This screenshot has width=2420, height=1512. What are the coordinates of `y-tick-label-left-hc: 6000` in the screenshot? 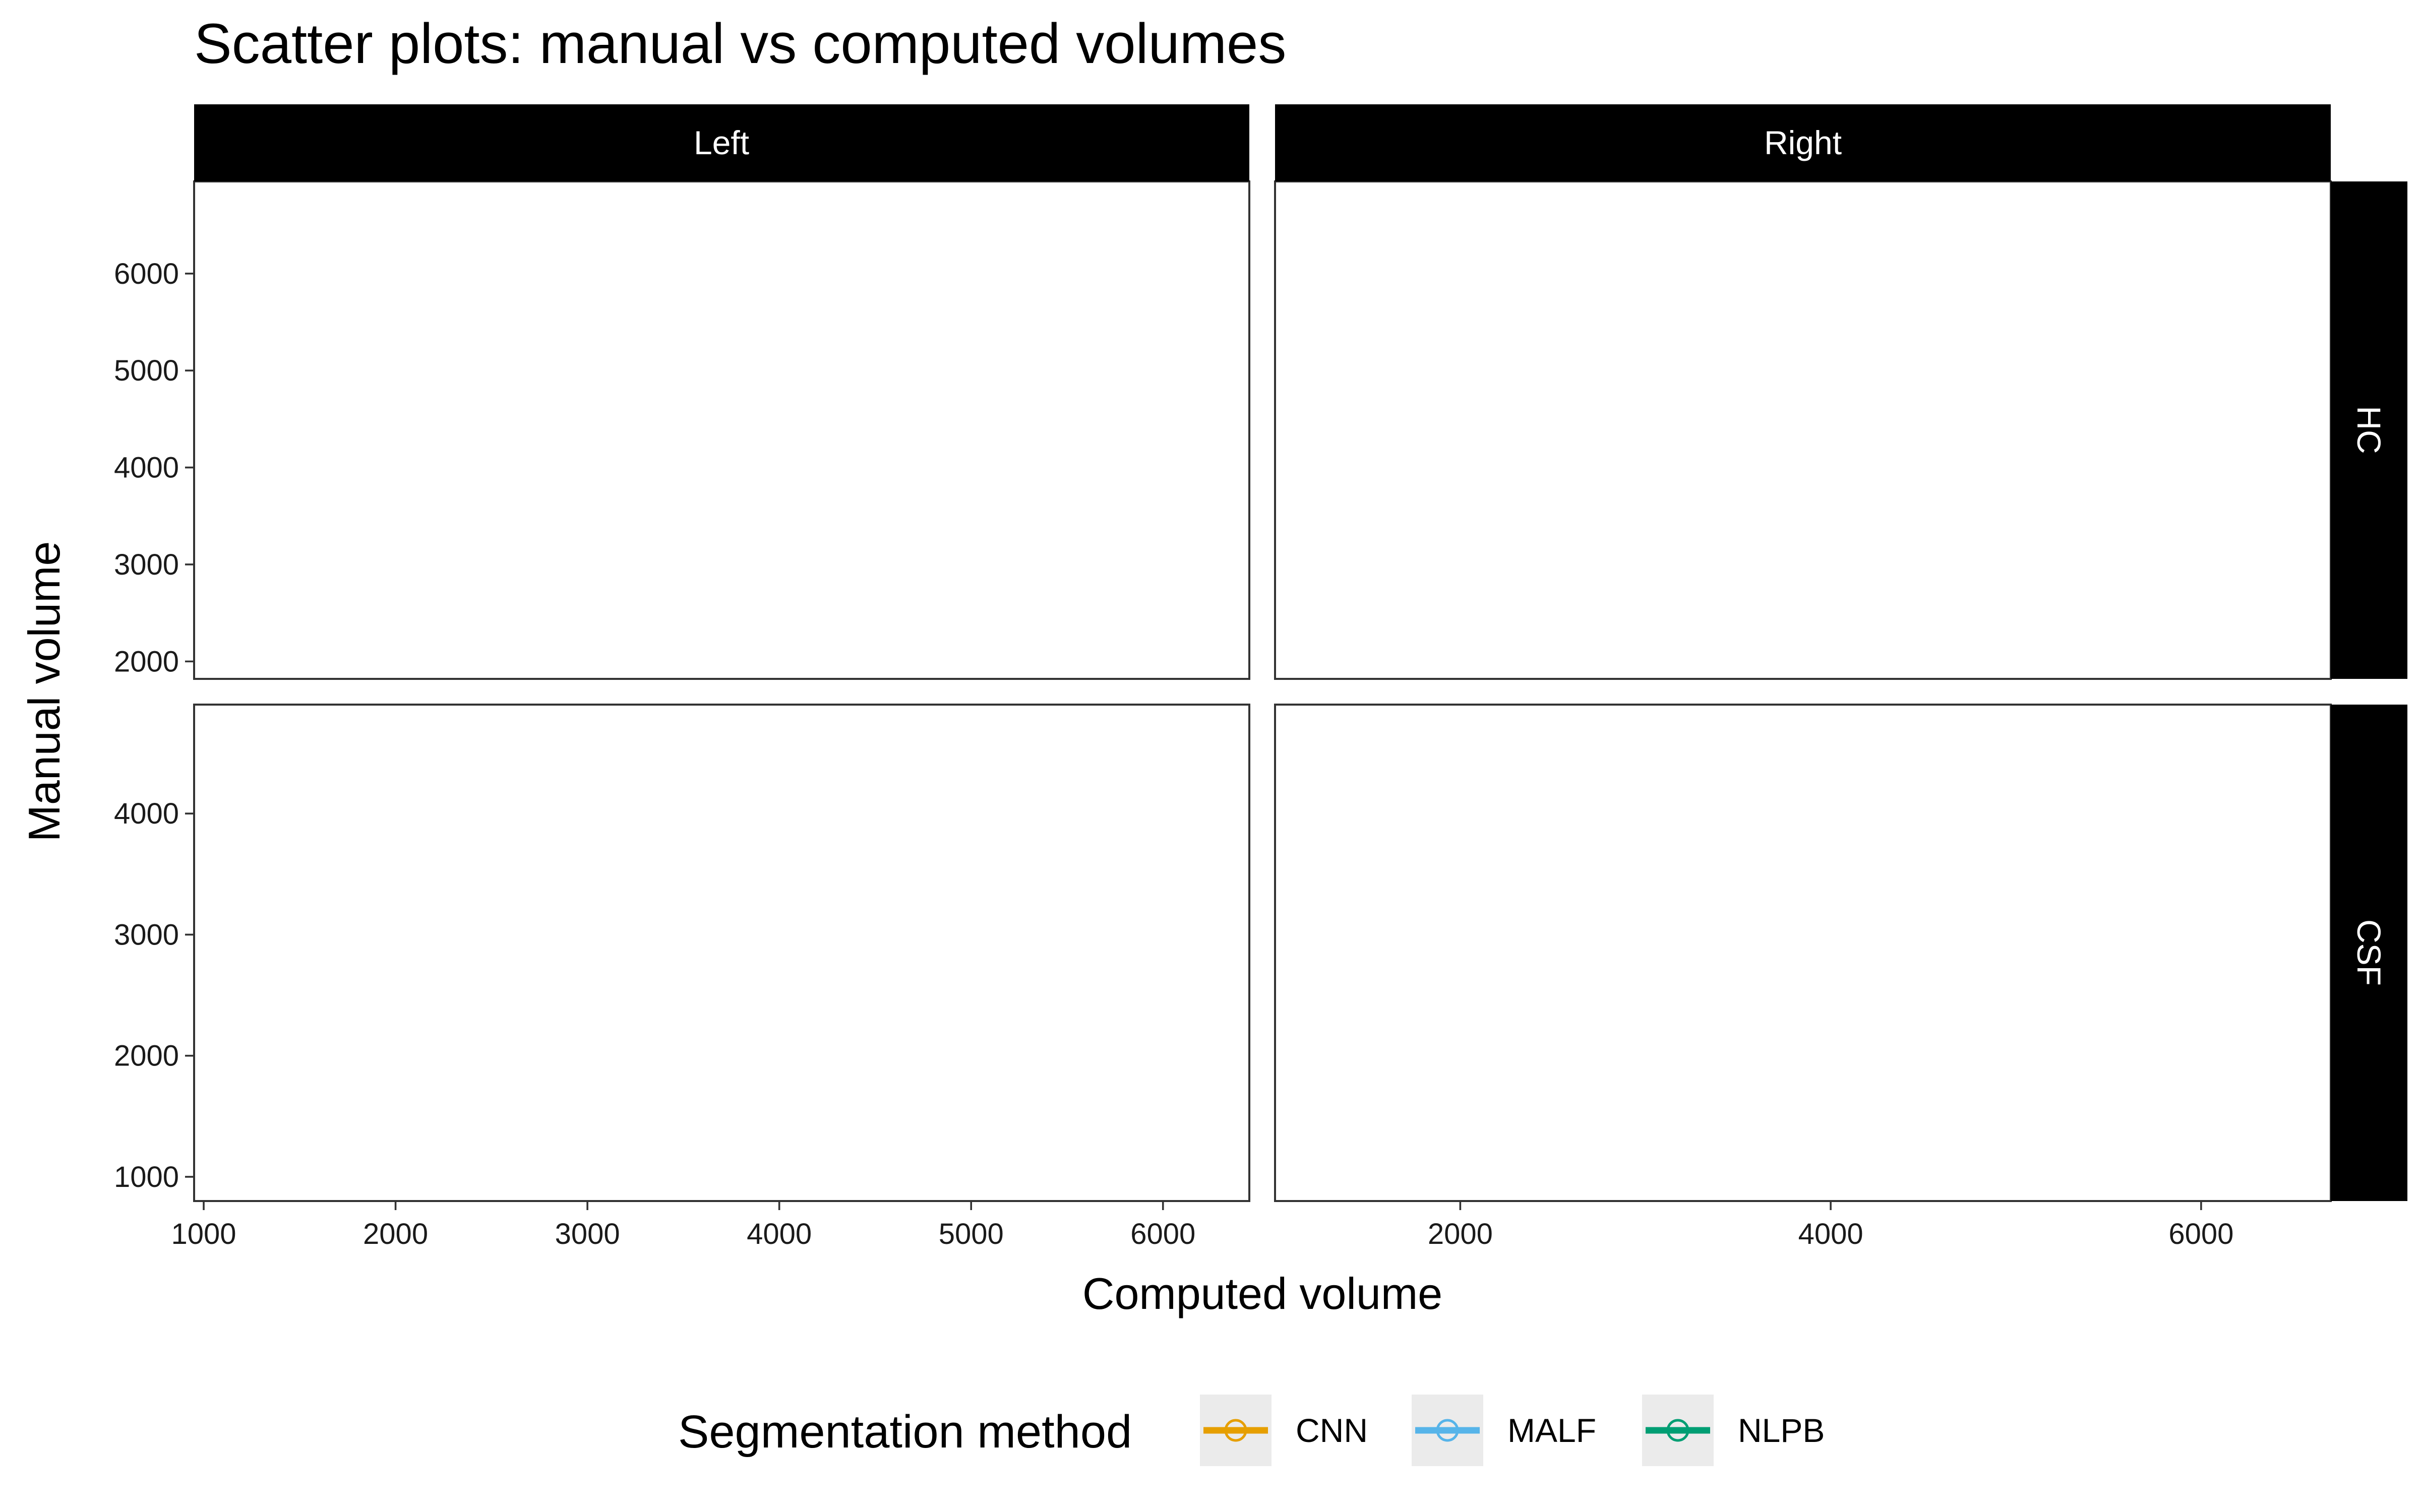 It's located at (146, 274).